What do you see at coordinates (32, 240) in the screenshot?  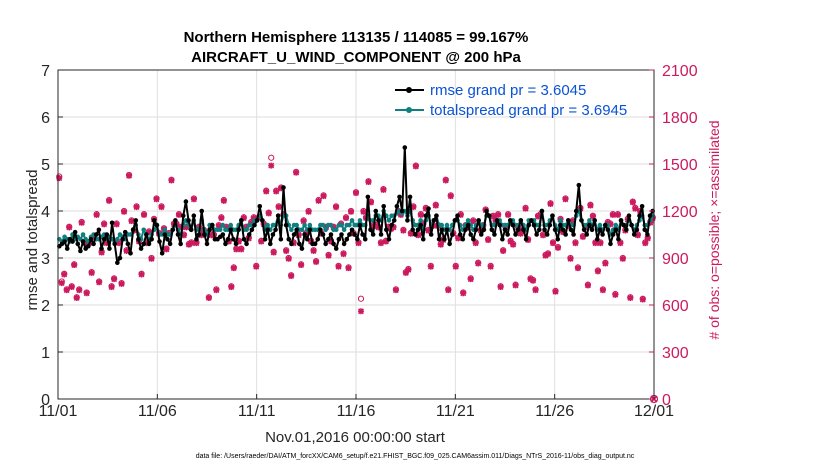 I see `y-axis-label-left: rmse and totalspread` at bounding box center [32, 240].